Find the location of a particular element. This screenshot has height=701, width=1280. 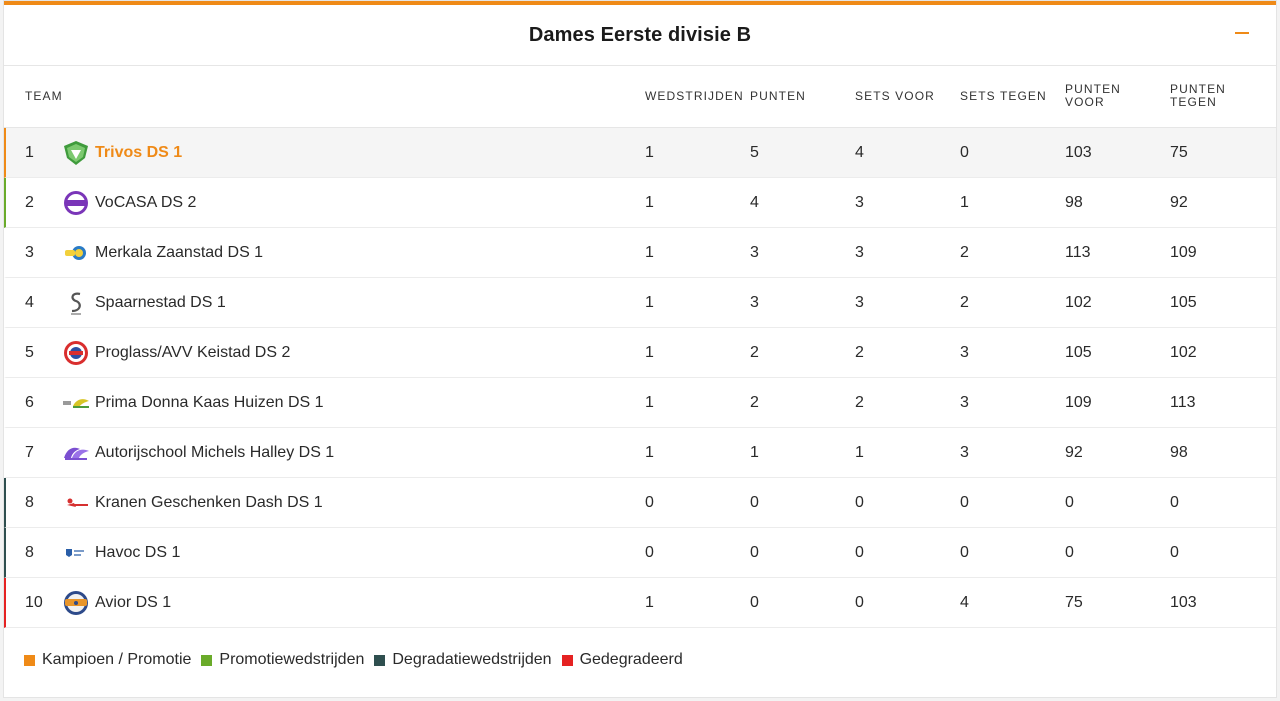

table-row: 3 Merkala Zaanstad DS 1 1 3 3 2 113 109 is located at coordinates (640, 253).